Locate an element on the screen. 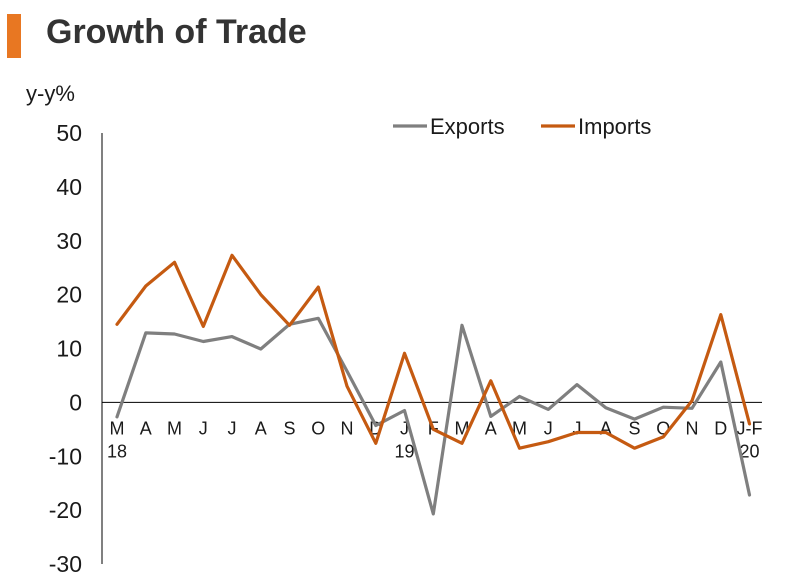  legend: Exports Imports is located at coordinates (522, 126).